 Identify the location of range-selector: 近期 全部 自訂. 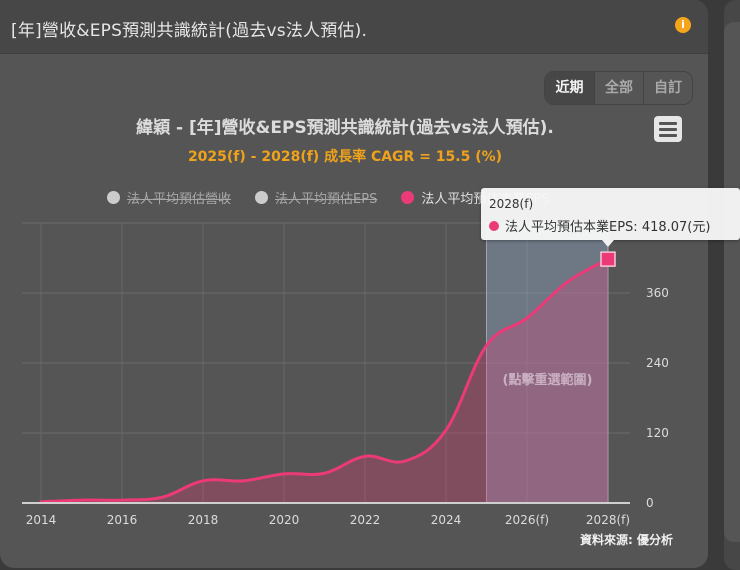
(618, 88).